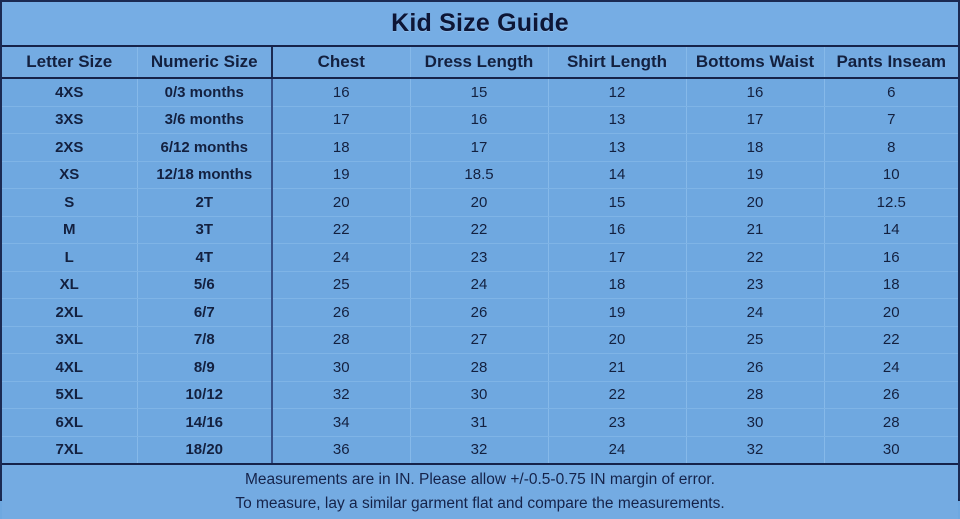  I want to click on cell-pants-inseam: 28, so click(890, 422).